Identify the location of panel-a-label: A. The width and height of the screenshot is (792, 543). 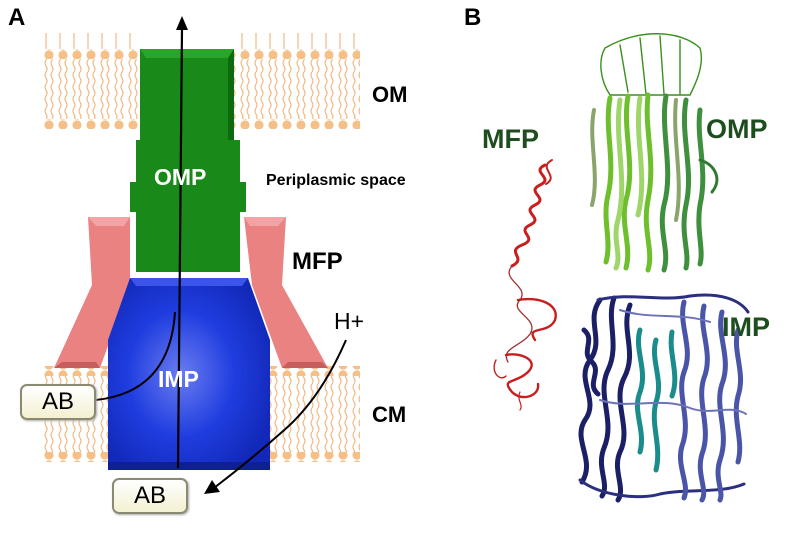
(17, 17).